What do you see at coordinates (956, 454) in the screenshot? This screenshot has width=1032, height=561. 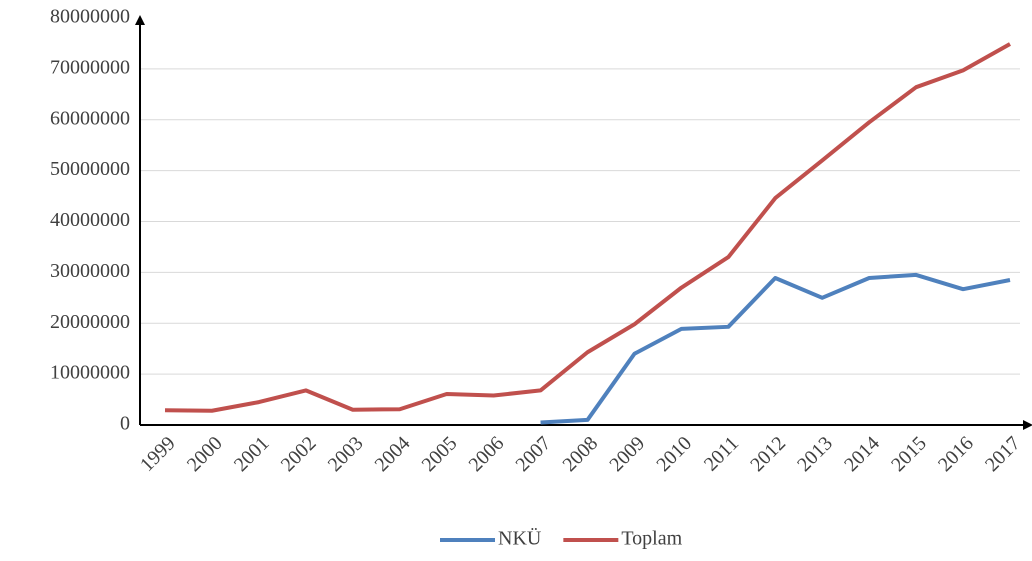 I see `x-tick-label: 2016` at bounding box center [956, 454].